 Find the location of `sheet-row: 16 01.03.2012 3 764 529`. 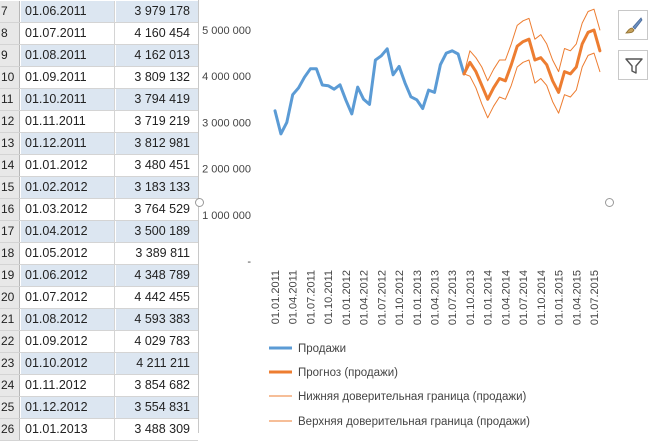

sheet-row: 16 01.03.2012 3 764 529 is located at coordinates (99, 210).